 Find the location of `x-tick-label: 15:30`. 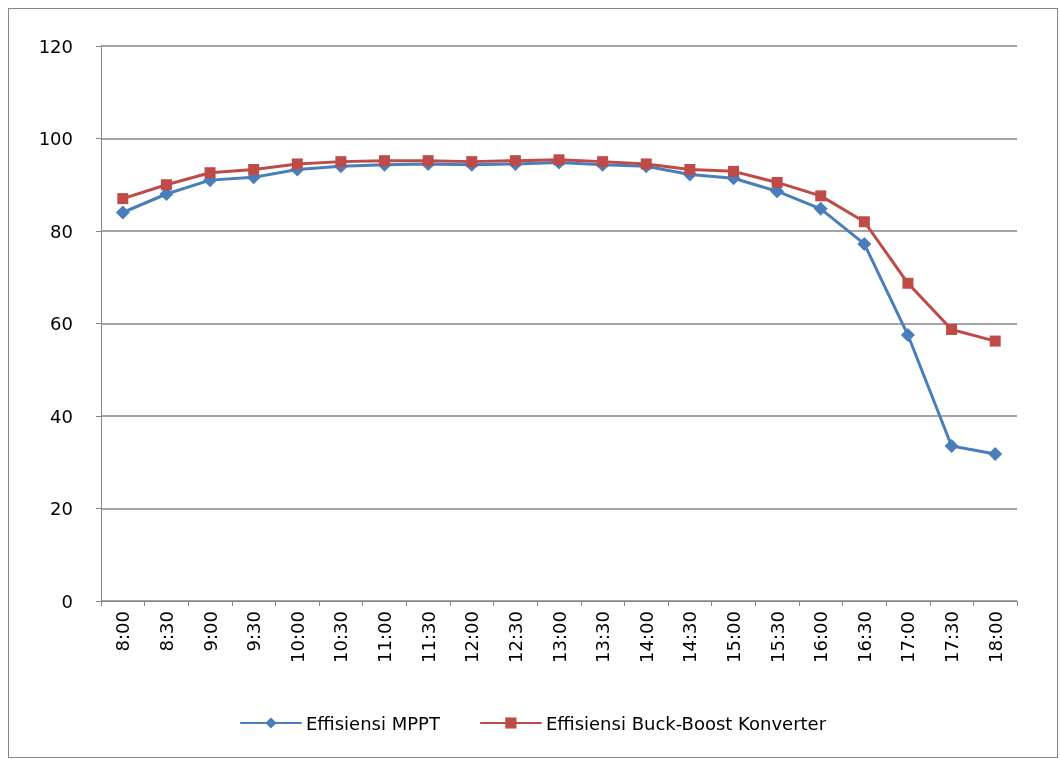

x-tick-label: 15:30 is located at coordinates (777, 637).